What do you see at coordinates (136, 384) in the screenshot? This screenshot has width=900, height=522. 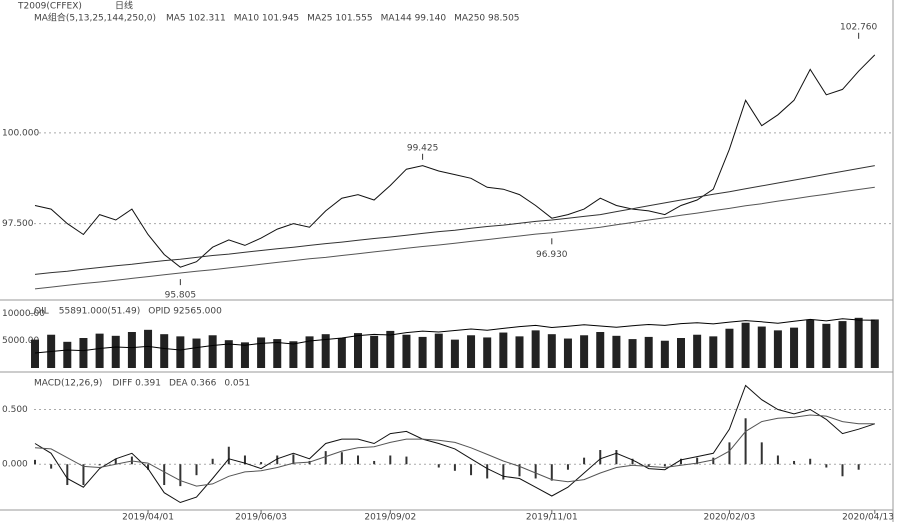 I see `readout: DIFF 0.391` at bounding box center [136, 384].